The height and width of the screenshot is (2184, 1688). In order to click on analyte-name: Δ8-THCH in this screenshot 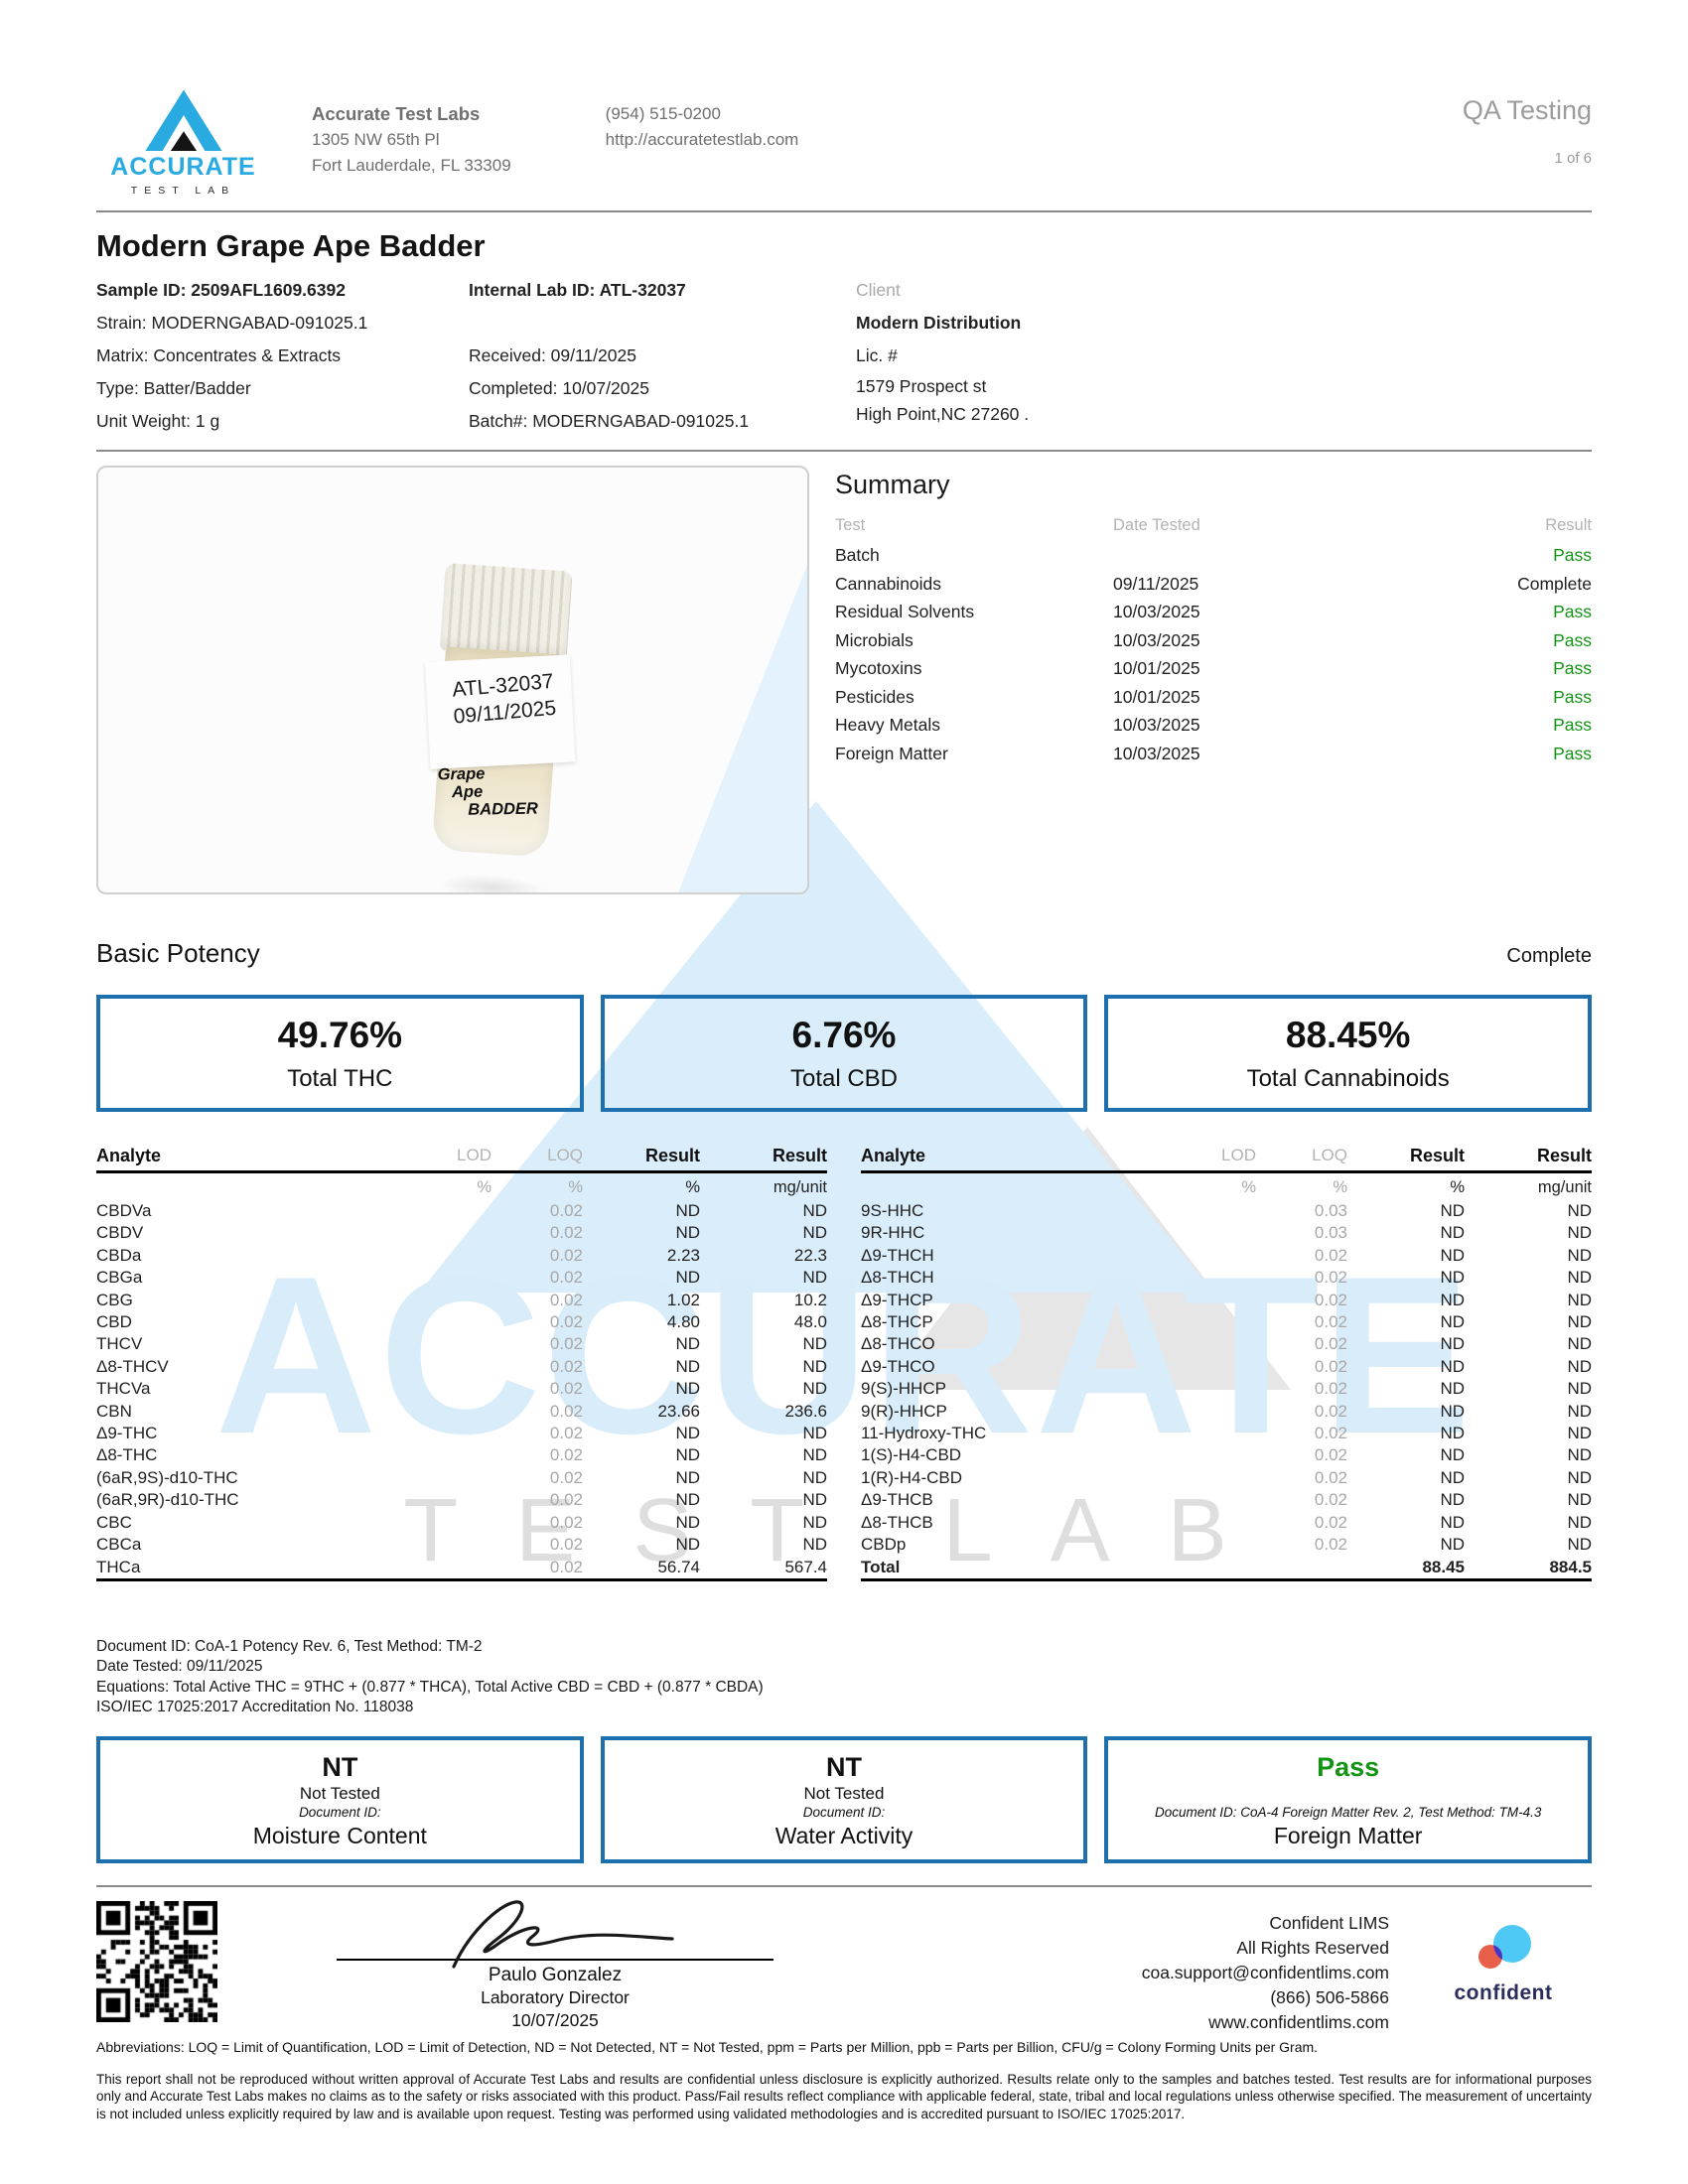, I will do `click(897, 1278)`.